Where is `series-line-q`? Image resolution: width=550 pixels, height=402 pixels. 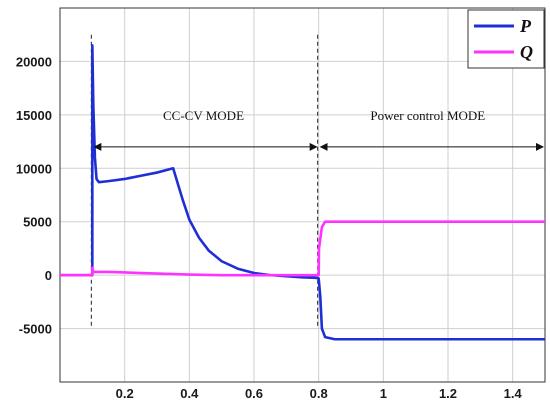
series-line-q is located at coordinates (302, 248).